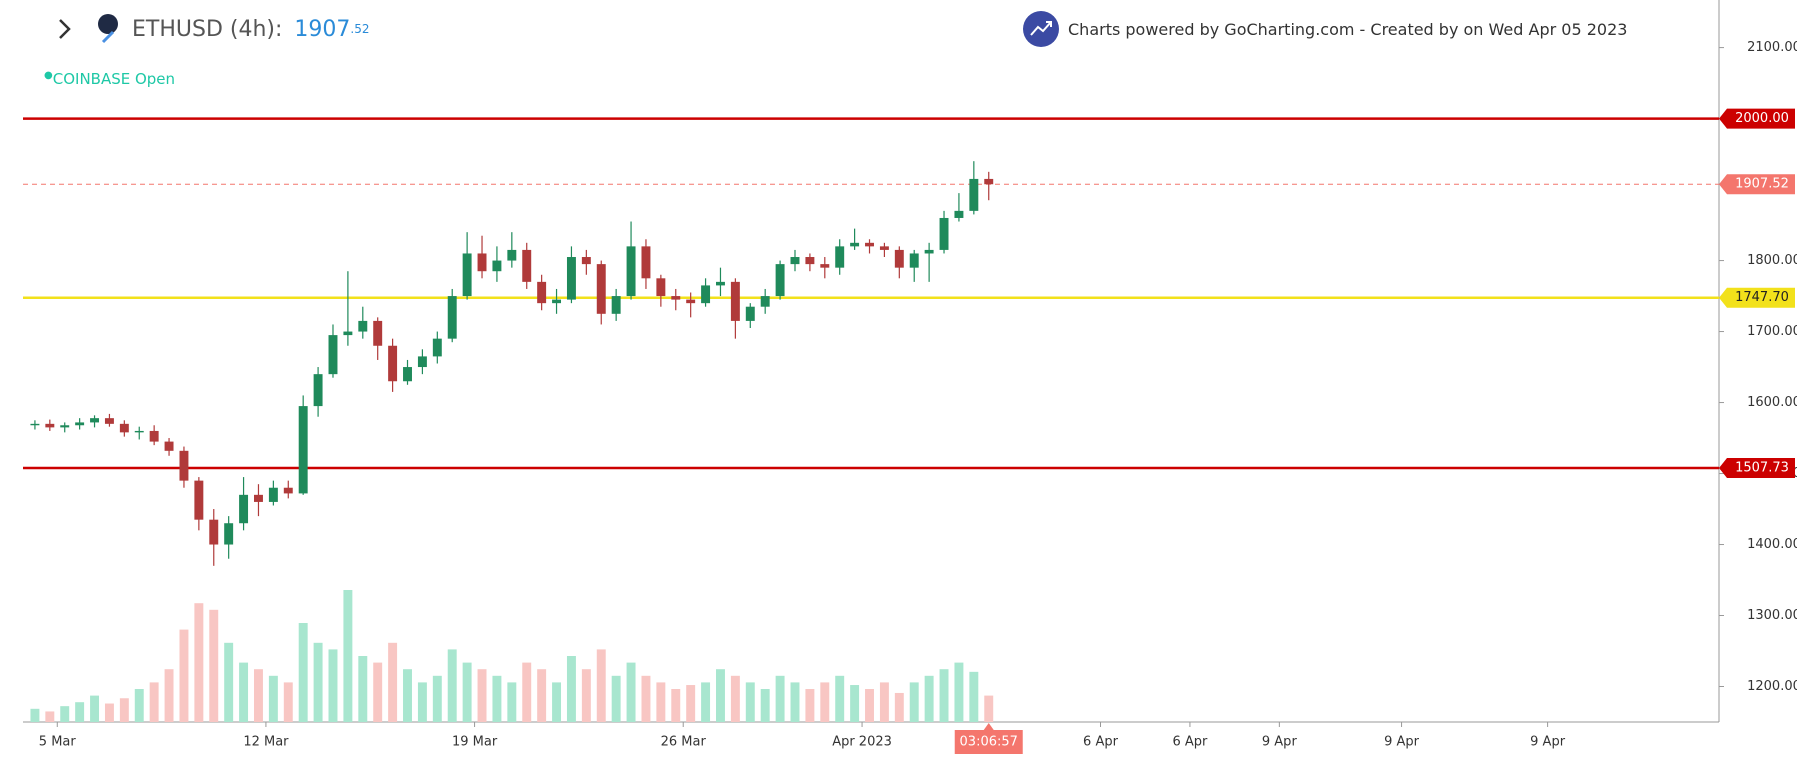 The height and width of the screenshot is (771, 1797). What do you see at coordinates (989, 742) in the screenshot?
I see `countdown: 03:06:57` at bounding box center [989, 742].